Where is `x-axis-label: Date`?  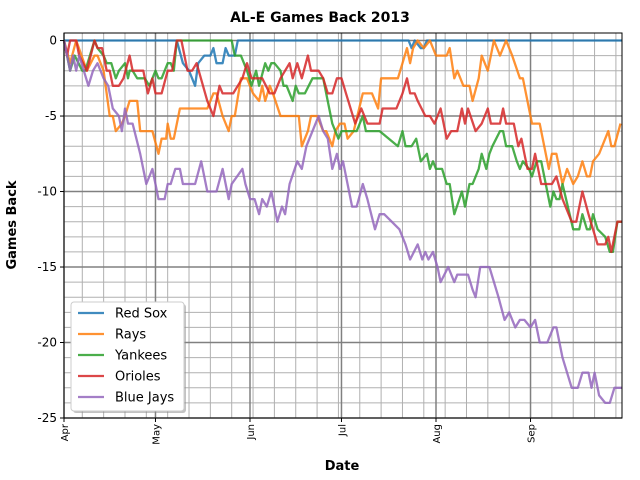
x-axis-label: Date is located at coordinates (342, 466).